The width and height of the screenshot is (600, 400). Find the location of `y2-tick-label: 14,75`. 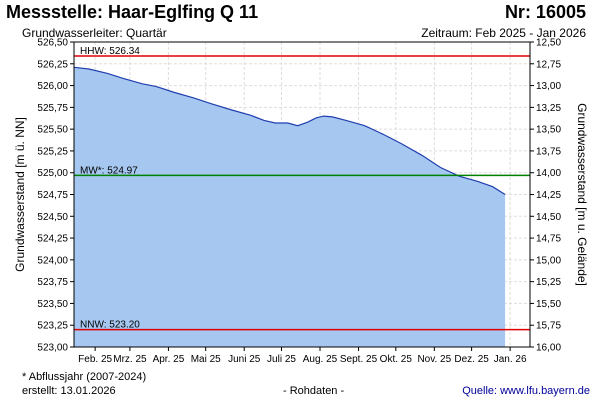

y2-tick-label: 14,75 is located at coordinates (548, 239).